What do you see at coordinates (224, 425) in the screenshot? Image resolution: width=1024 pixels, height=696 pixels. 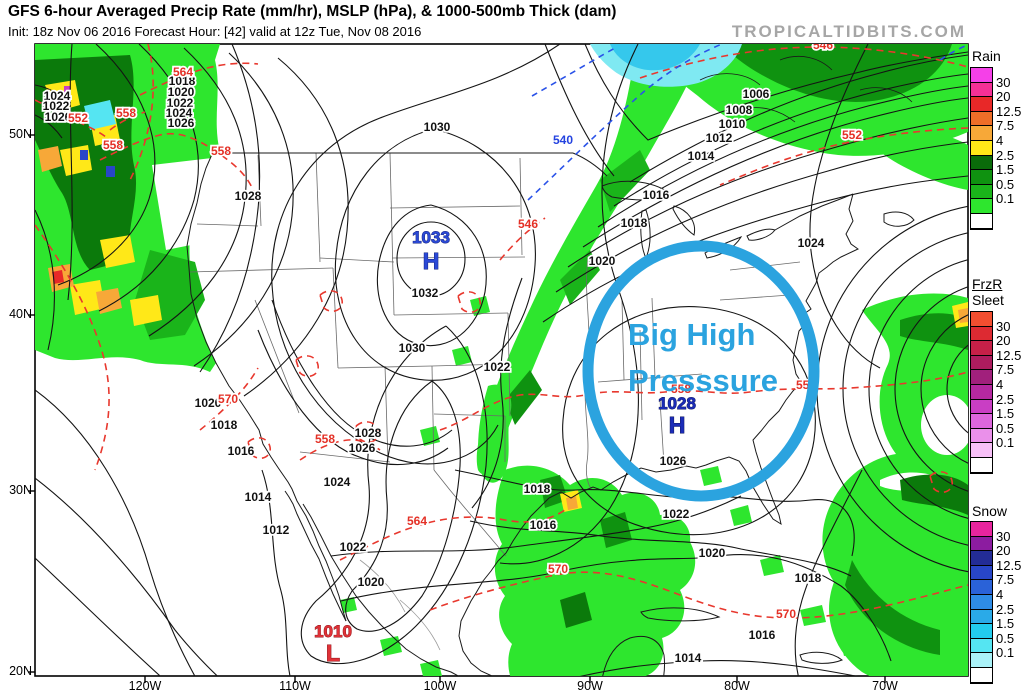 I see `contour-label: 1018` at bounding box center [224, 425].